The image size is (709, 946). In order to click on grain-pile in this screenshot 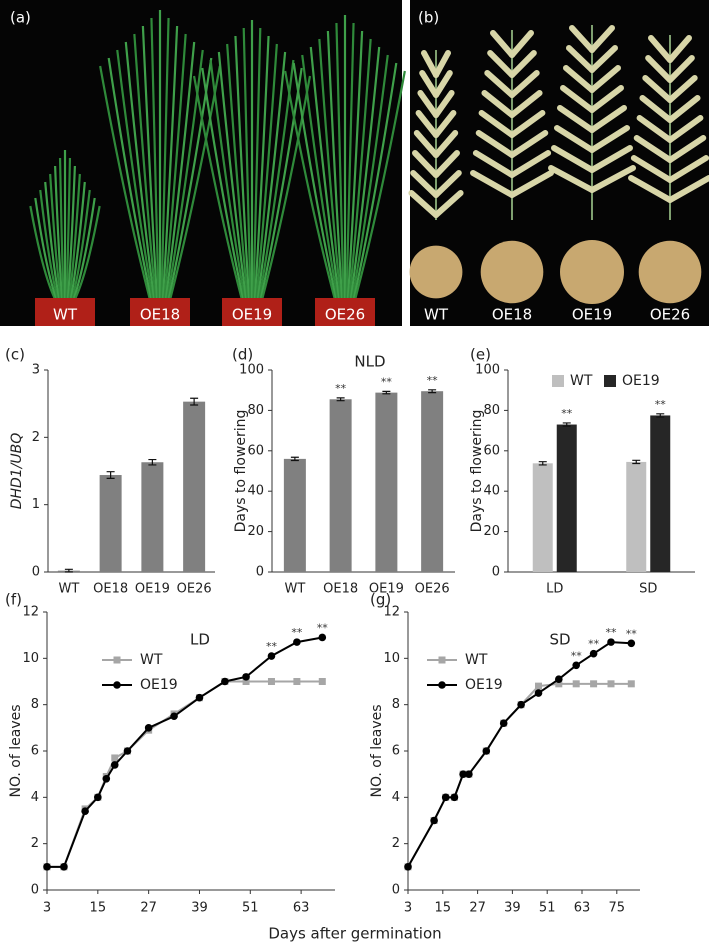, I will do `click(670, 272)`.